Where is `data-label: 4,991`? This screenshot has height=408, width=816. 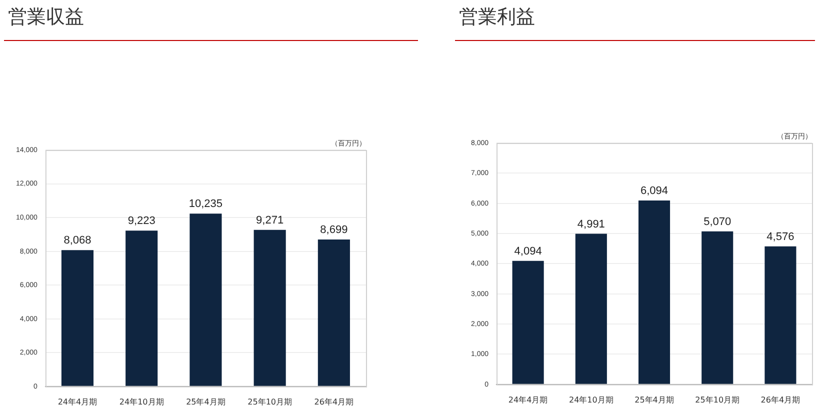
data-label: 4,991 is located at coordinates (591, 224).